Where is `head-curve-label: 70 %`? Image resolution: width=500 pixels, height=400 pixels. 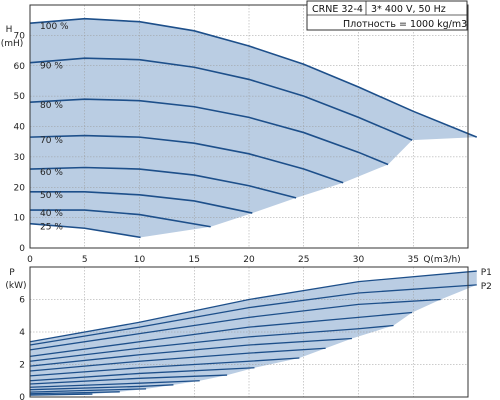 head-curve-label: 70 % is located at coordinates (51, 141).